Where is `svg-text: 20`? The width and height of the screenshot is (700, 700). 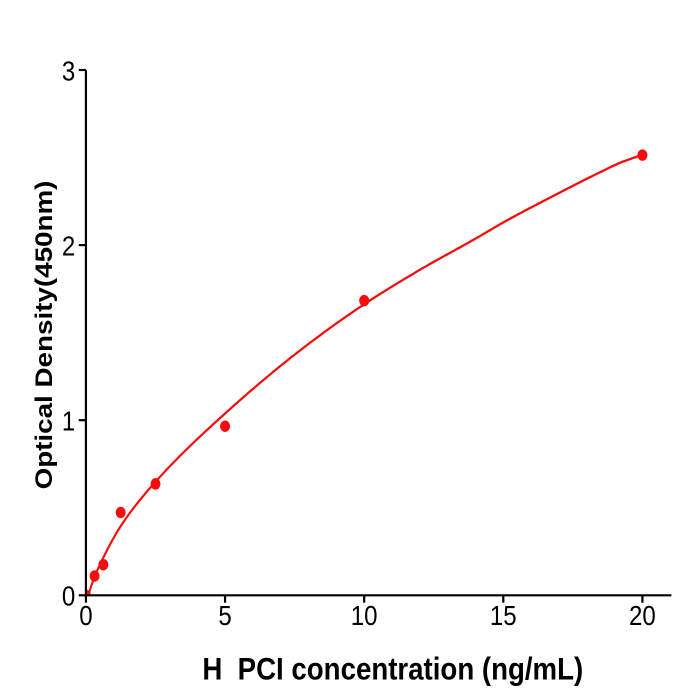
svg-text: 20 is located at coordinates (642, 617).